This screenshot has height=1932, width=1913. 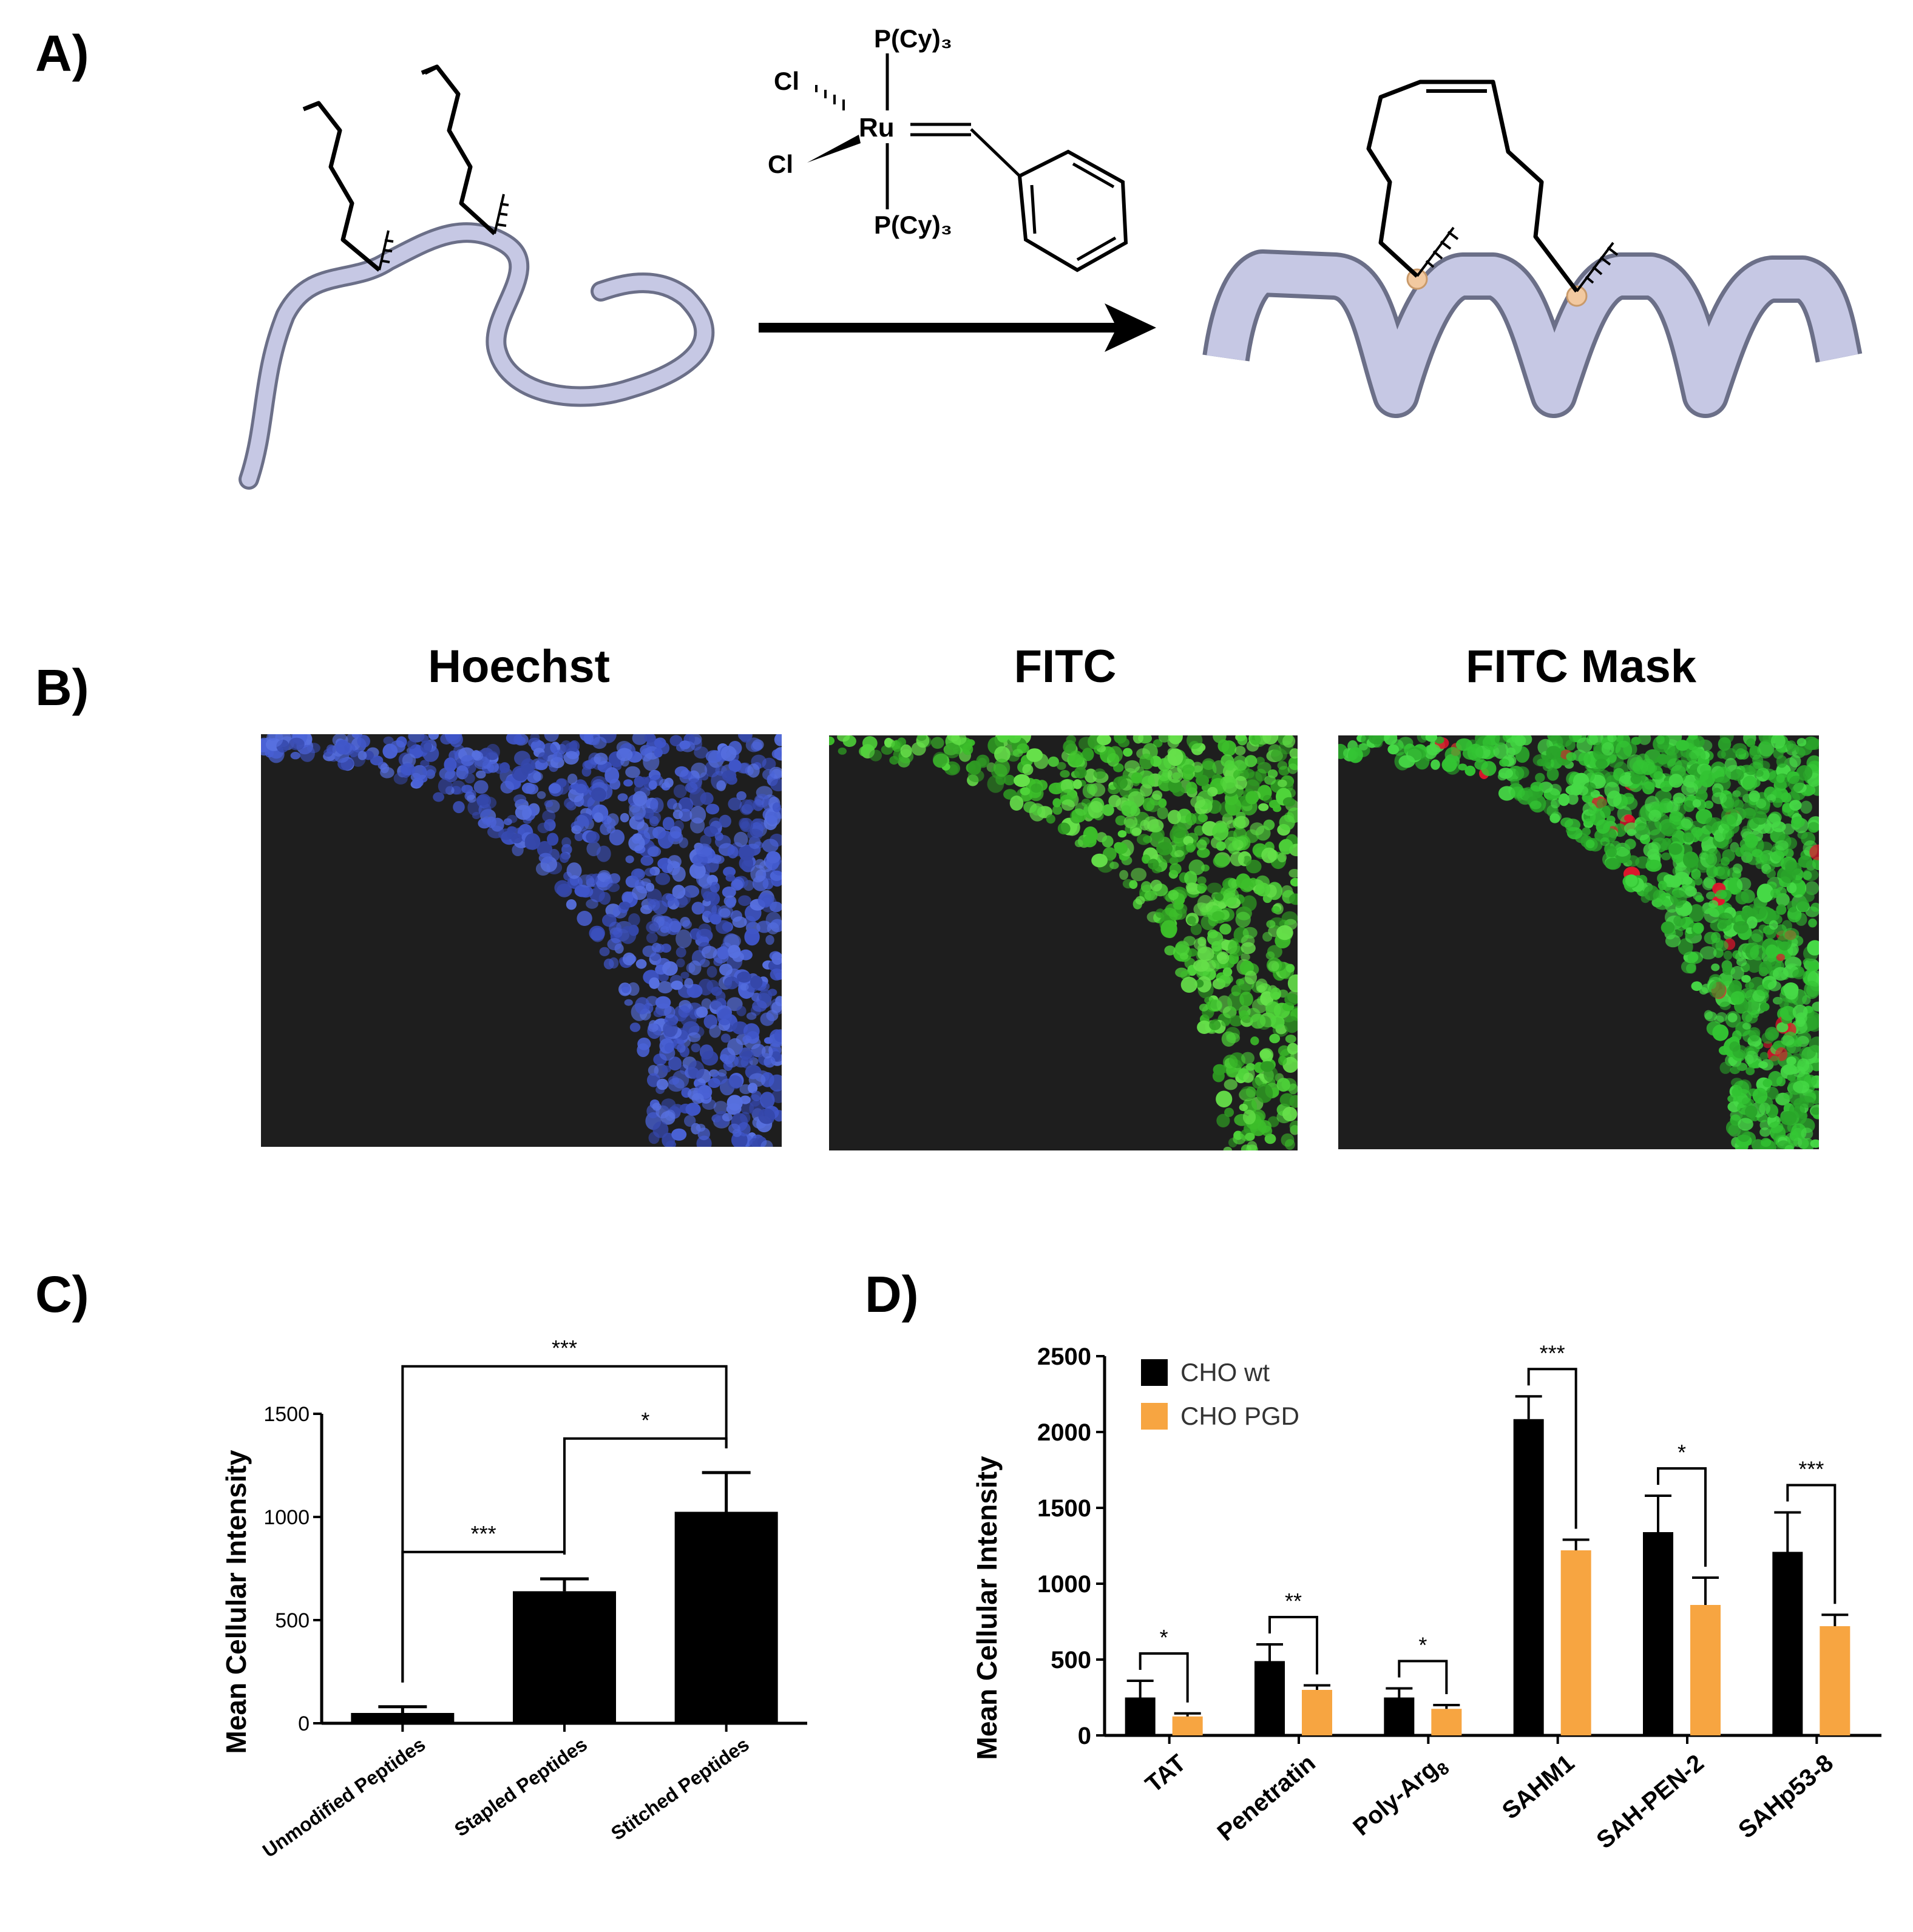 I want to click on olefin-sidechains-left, so click(x=399, y=168).